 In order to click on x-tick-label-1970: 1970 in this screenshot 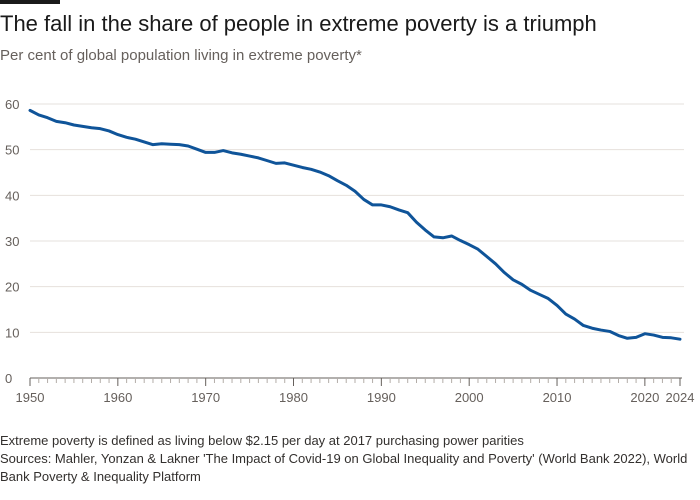, I will do `click(205, 397)`.